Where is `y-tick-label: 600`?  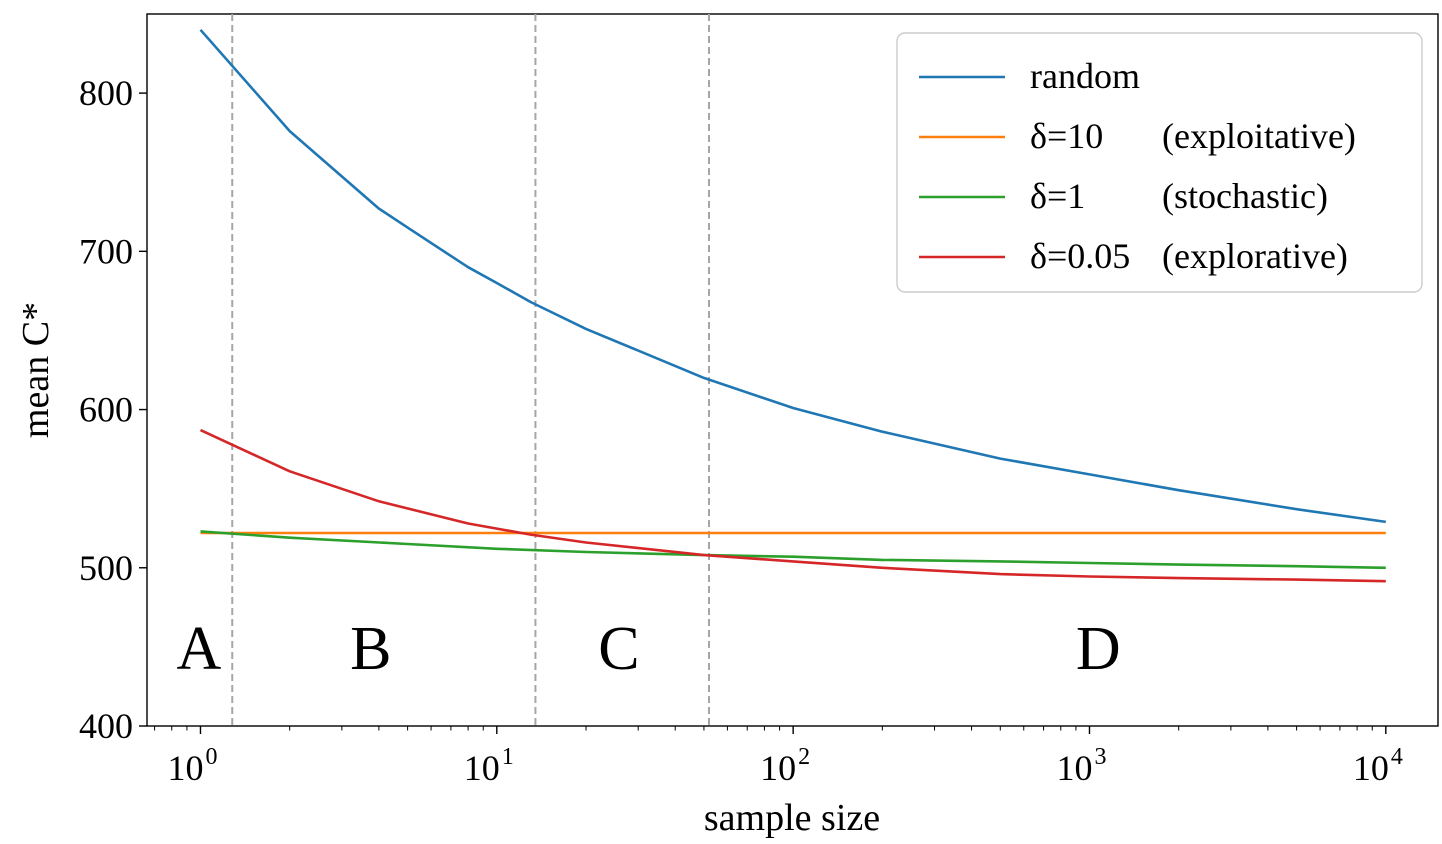
y-tick-label: 600 is located at coordinates (106, 410).